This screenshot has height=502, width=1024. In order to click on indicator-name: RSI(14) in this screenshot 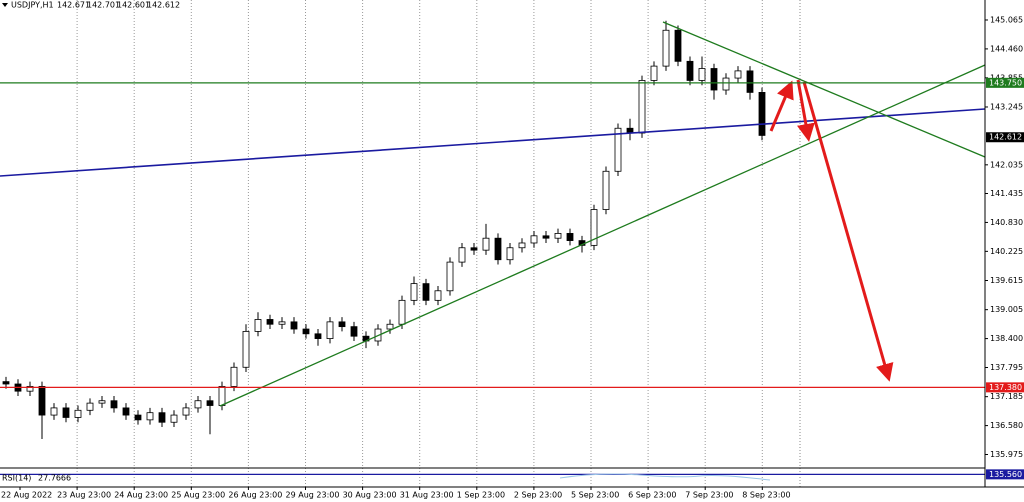, I will do `click(16, 478)`.